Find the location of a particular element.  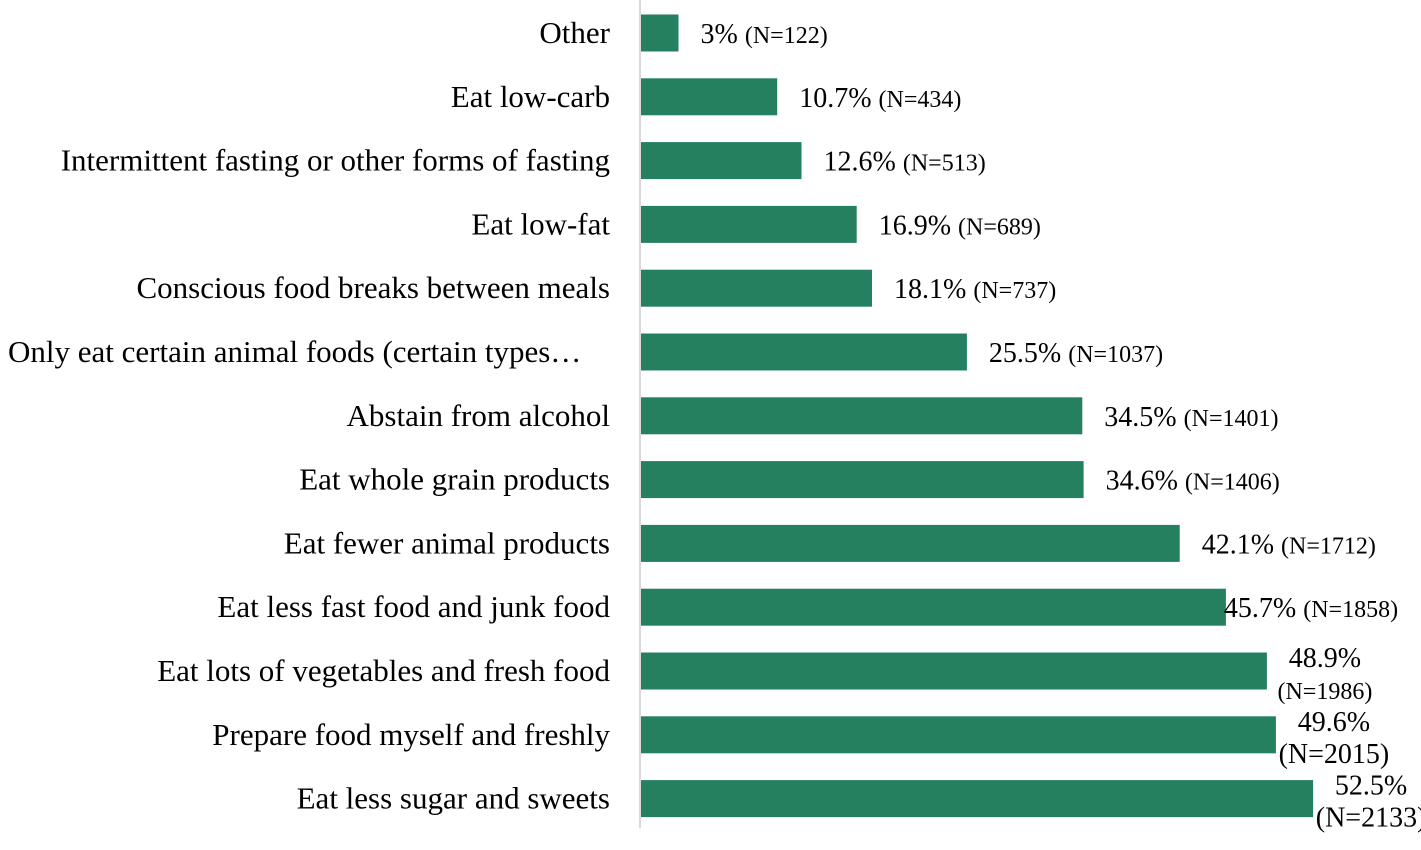

data-label-percent: 12.6% is located at coordinates (860, 162).